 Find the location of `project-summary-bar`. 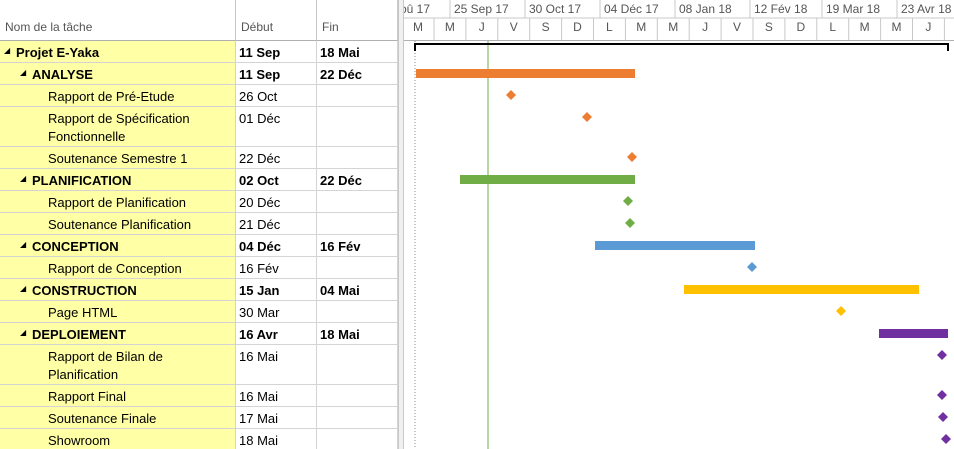

project-summary-bar is located at coordinates (681, 47).